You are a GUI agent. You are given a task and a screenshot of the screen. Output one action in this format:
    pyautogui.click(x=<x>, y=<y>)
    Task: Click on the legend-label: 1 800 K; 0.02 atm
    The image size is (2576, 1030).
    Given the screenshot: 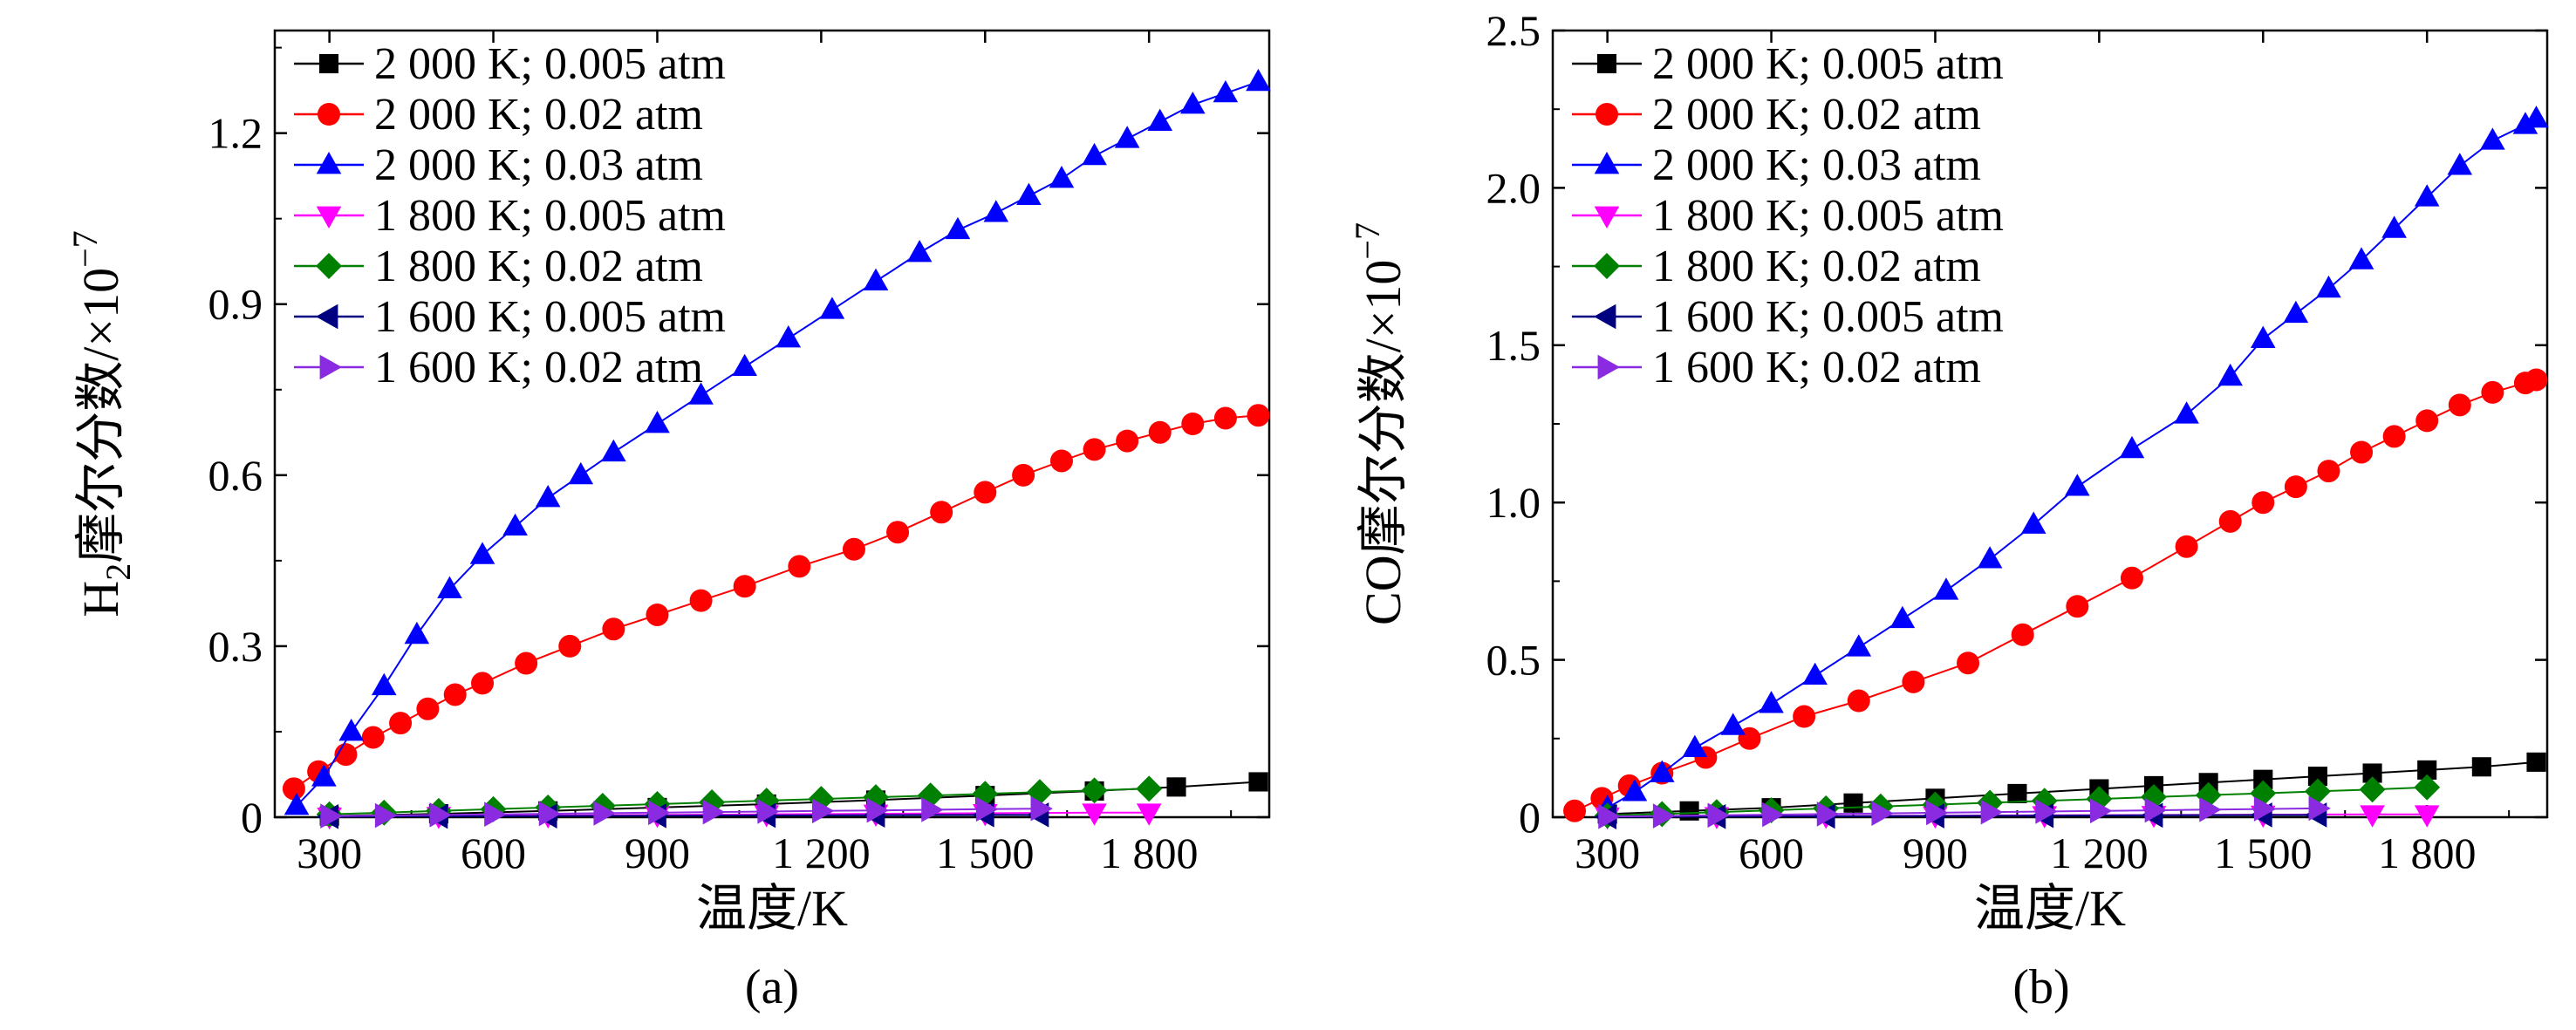 What is the action you would take?
    pyautogui.click(x=1816, y=266)
    